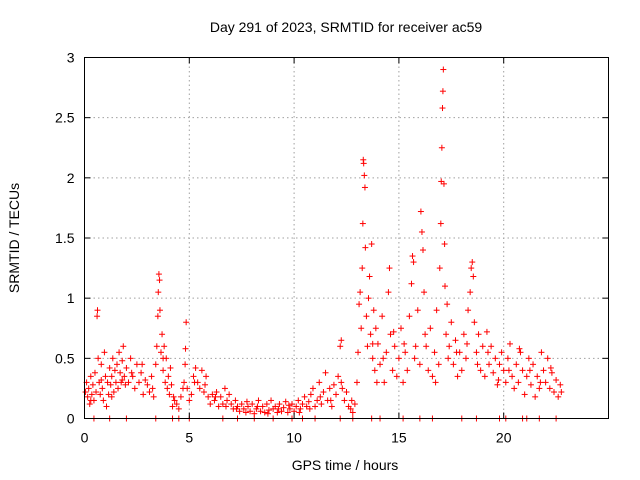  What do you see at coordinates (85, 438) in the screenshot?
I see `x-tick-label: 0` at bounding box center [85, 438].